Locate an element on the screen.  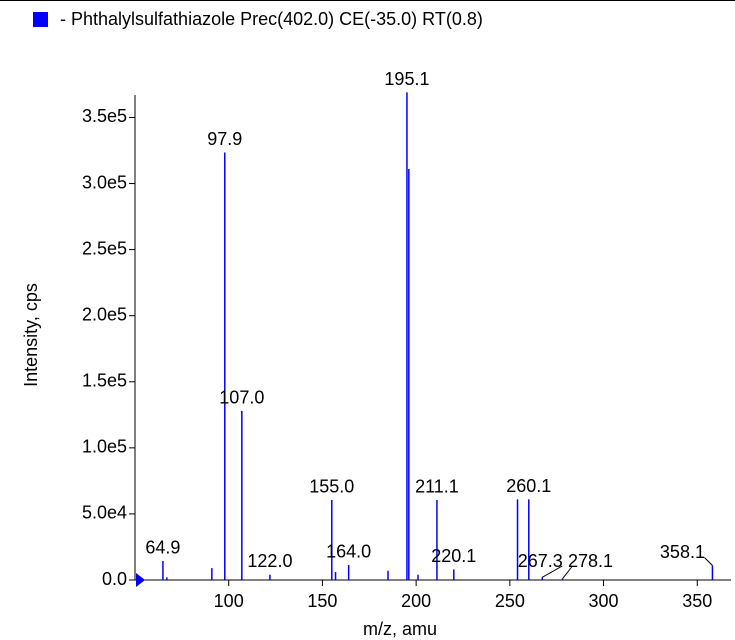
y-tick-label: 0.0 is located at coordinates (114, 579).